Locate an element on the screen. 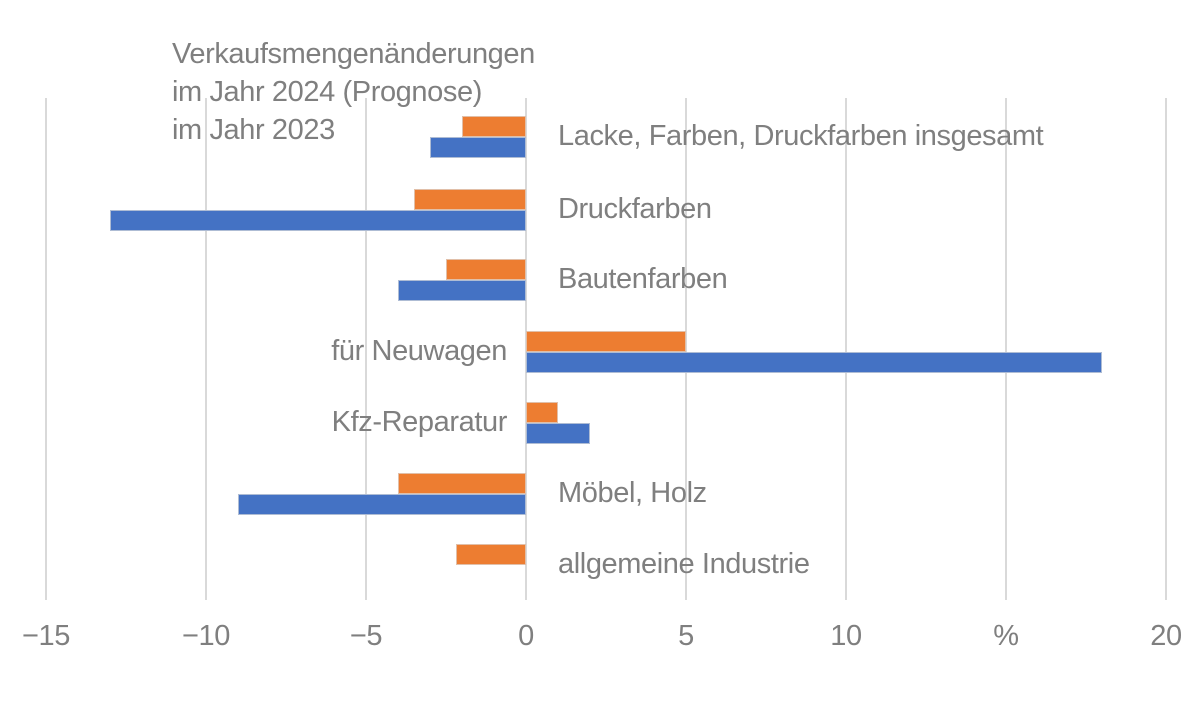 This screenshot has width=1204, height=728. x-axis-tick-label: 5 is located at coordinates (686, 636).